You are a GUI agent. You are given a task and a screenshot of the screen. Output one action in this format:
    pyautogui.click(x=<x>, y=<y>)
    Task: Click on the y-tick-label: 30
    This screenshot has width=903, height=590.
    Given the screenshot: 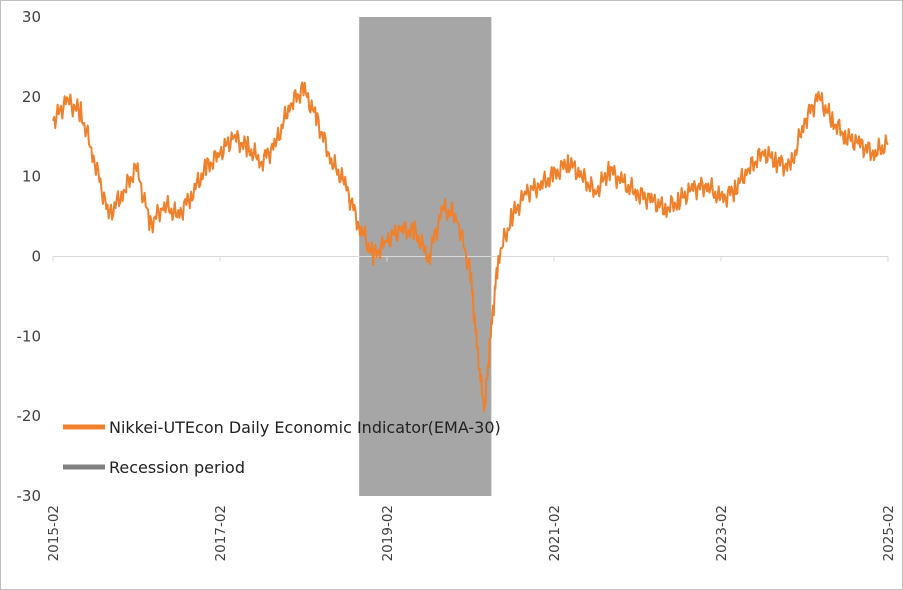 What is the action you would take?
    pyautogui.click(x=31, y=17)
    